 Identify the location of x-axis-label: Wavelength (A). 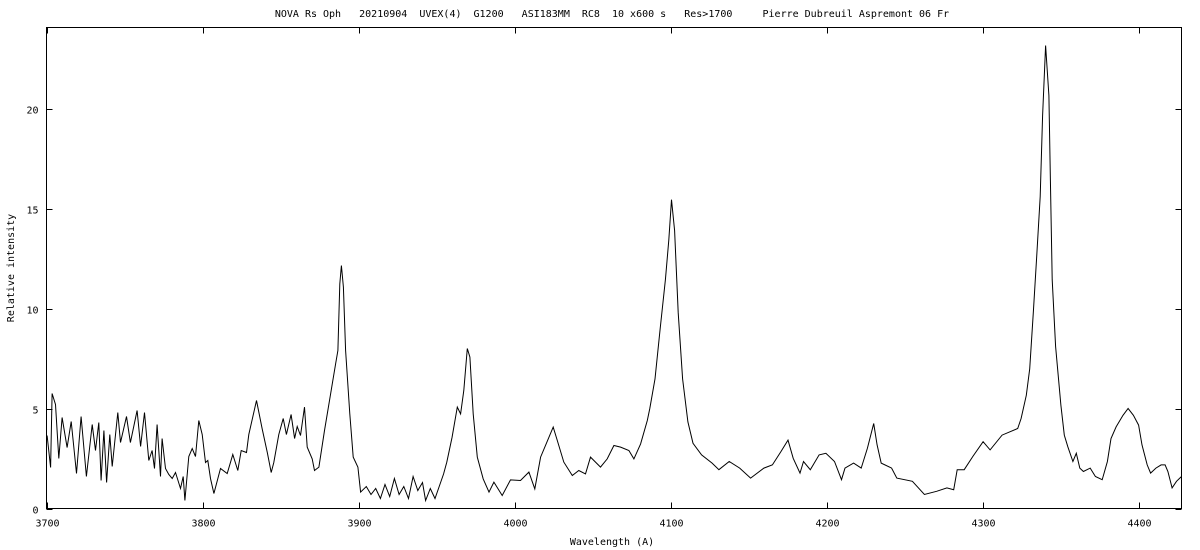
(612, 542).